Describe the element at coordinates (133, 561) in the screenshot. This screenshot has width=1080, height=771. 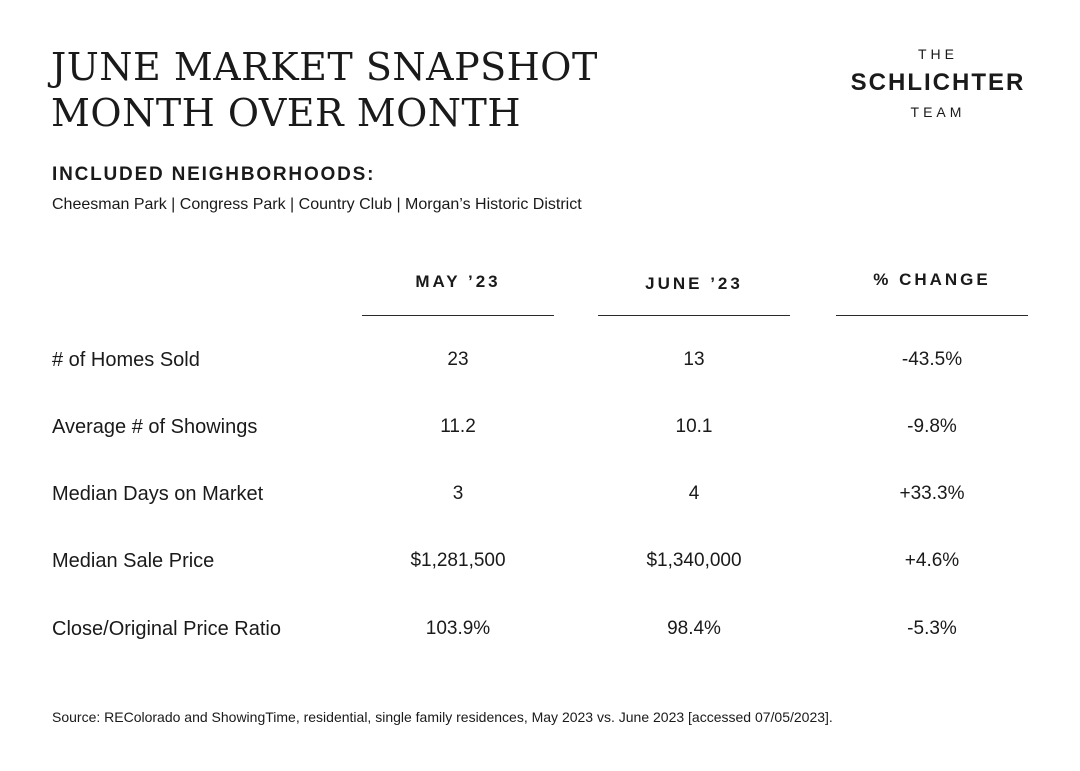
I see `row-label: Median Sale Price` at that location.